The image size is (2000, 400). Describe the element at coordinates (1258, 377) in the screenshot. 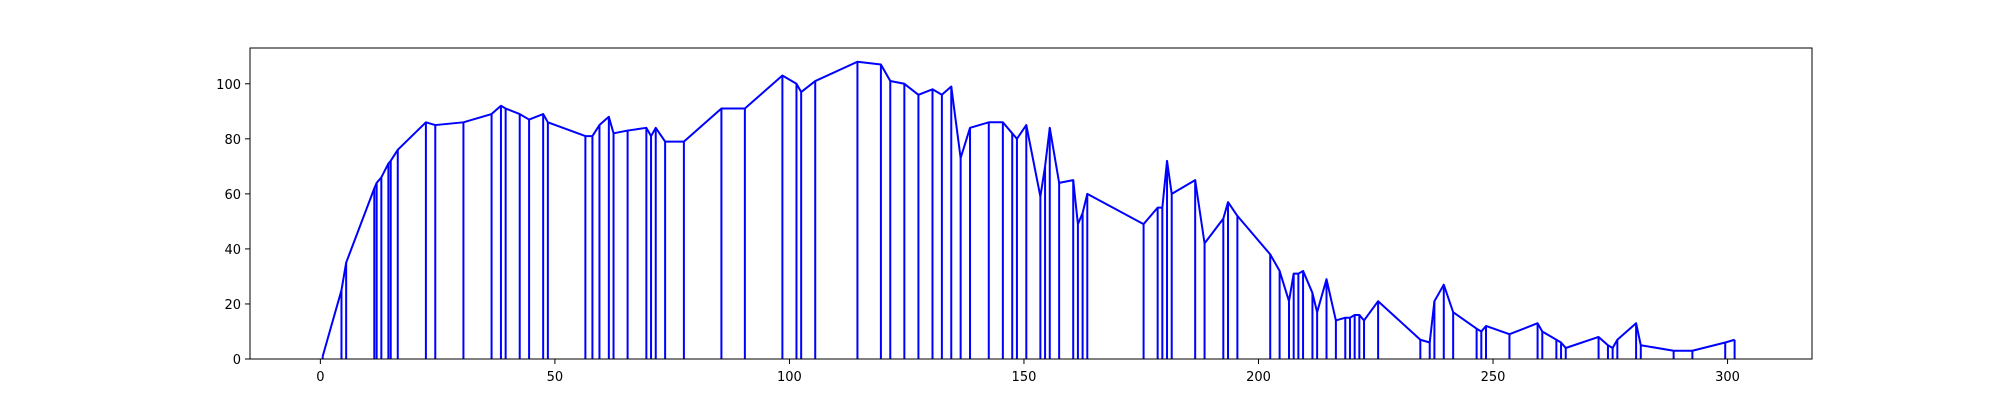

I see `x-tick-label: 200` at that location.